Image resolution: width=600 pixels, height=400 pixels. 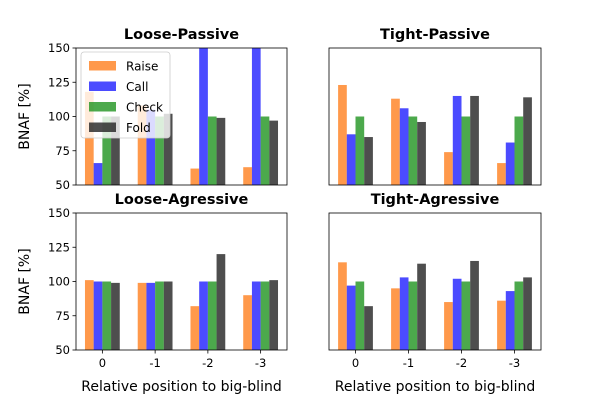 What do you see at coordinates (62, 151) in the screenshot?
I see `y-tick-label: 75` at bounding box center [62, 151].